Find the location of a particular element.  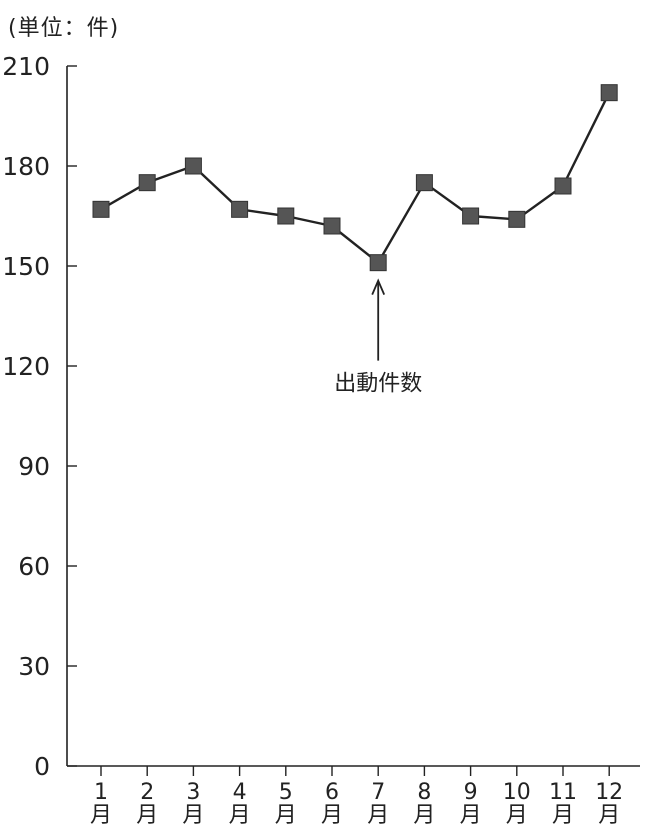

series-annotation-label: 出動件数 is located at coordinates (378, 384).